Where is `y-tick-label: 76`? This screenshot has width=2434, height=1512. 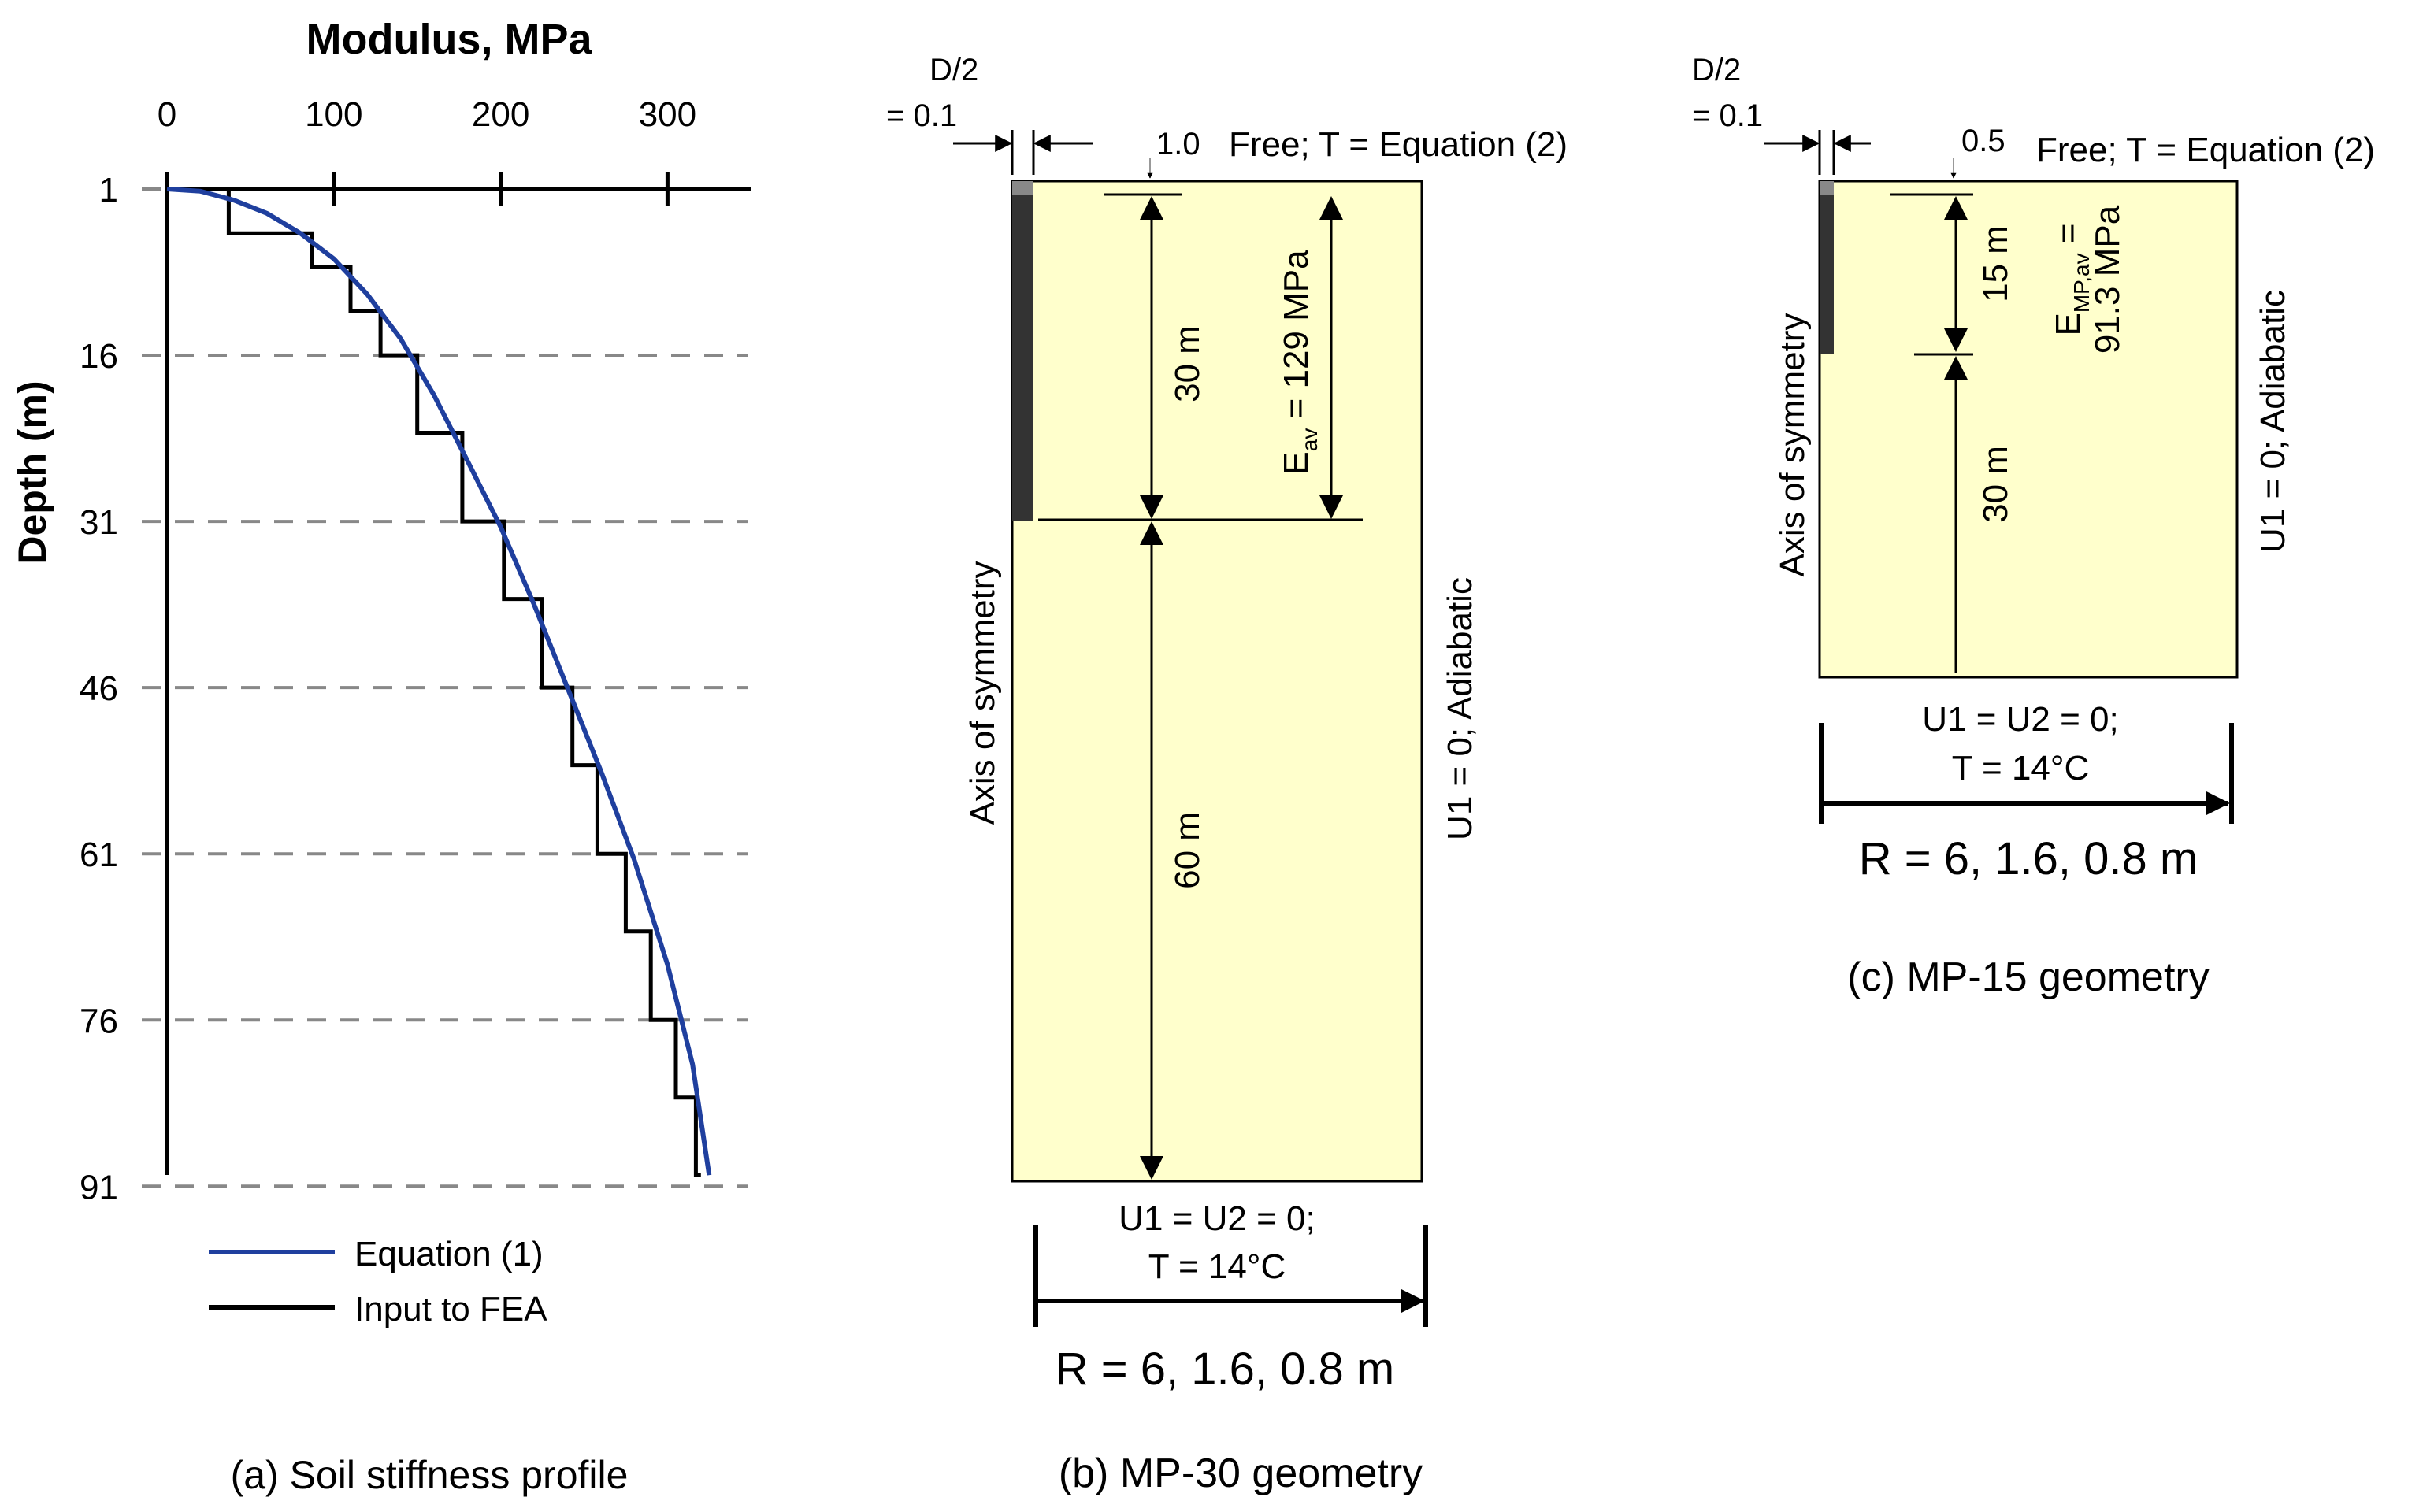
y-tick-label: 76 is located at coordinates (99, 1021).